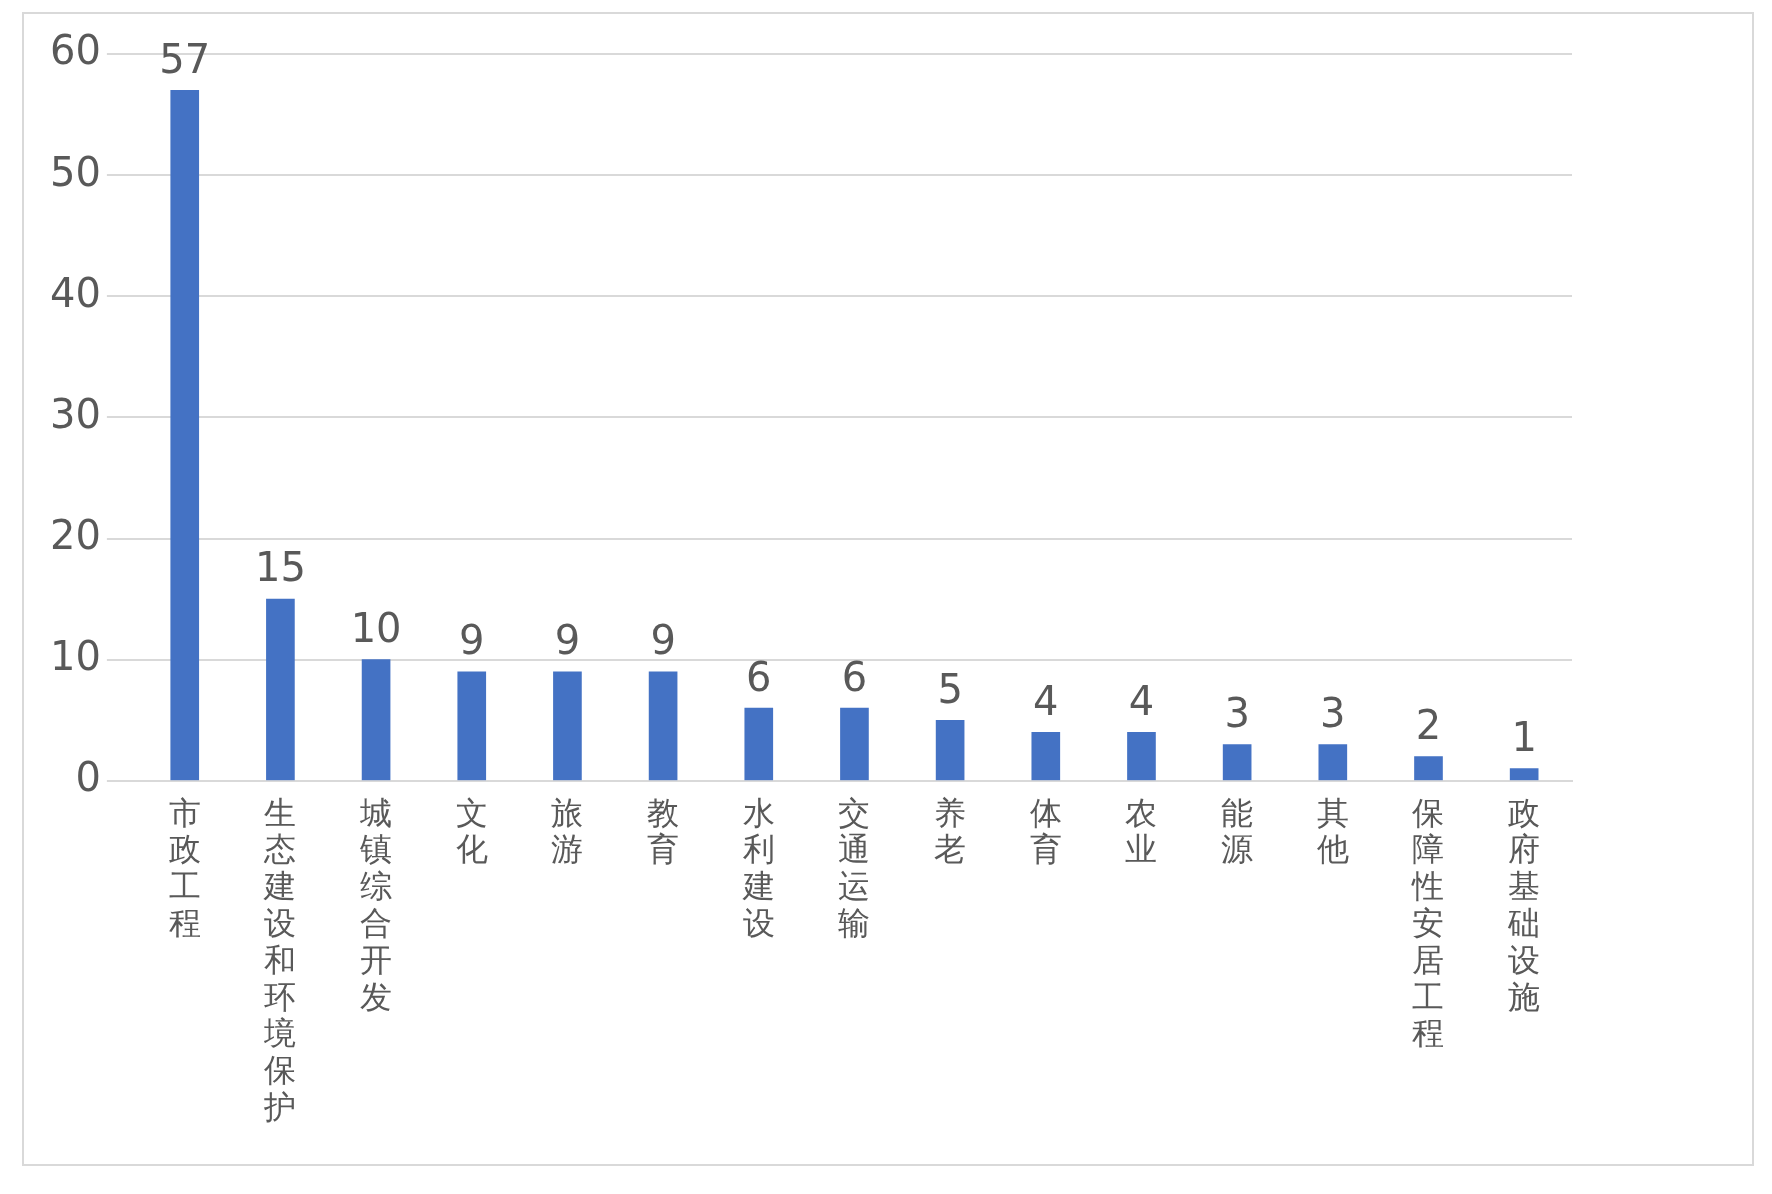  Describe the element at coordinates (75, 534) in the screenshot. I see `y-tick-label: 20` at that location.